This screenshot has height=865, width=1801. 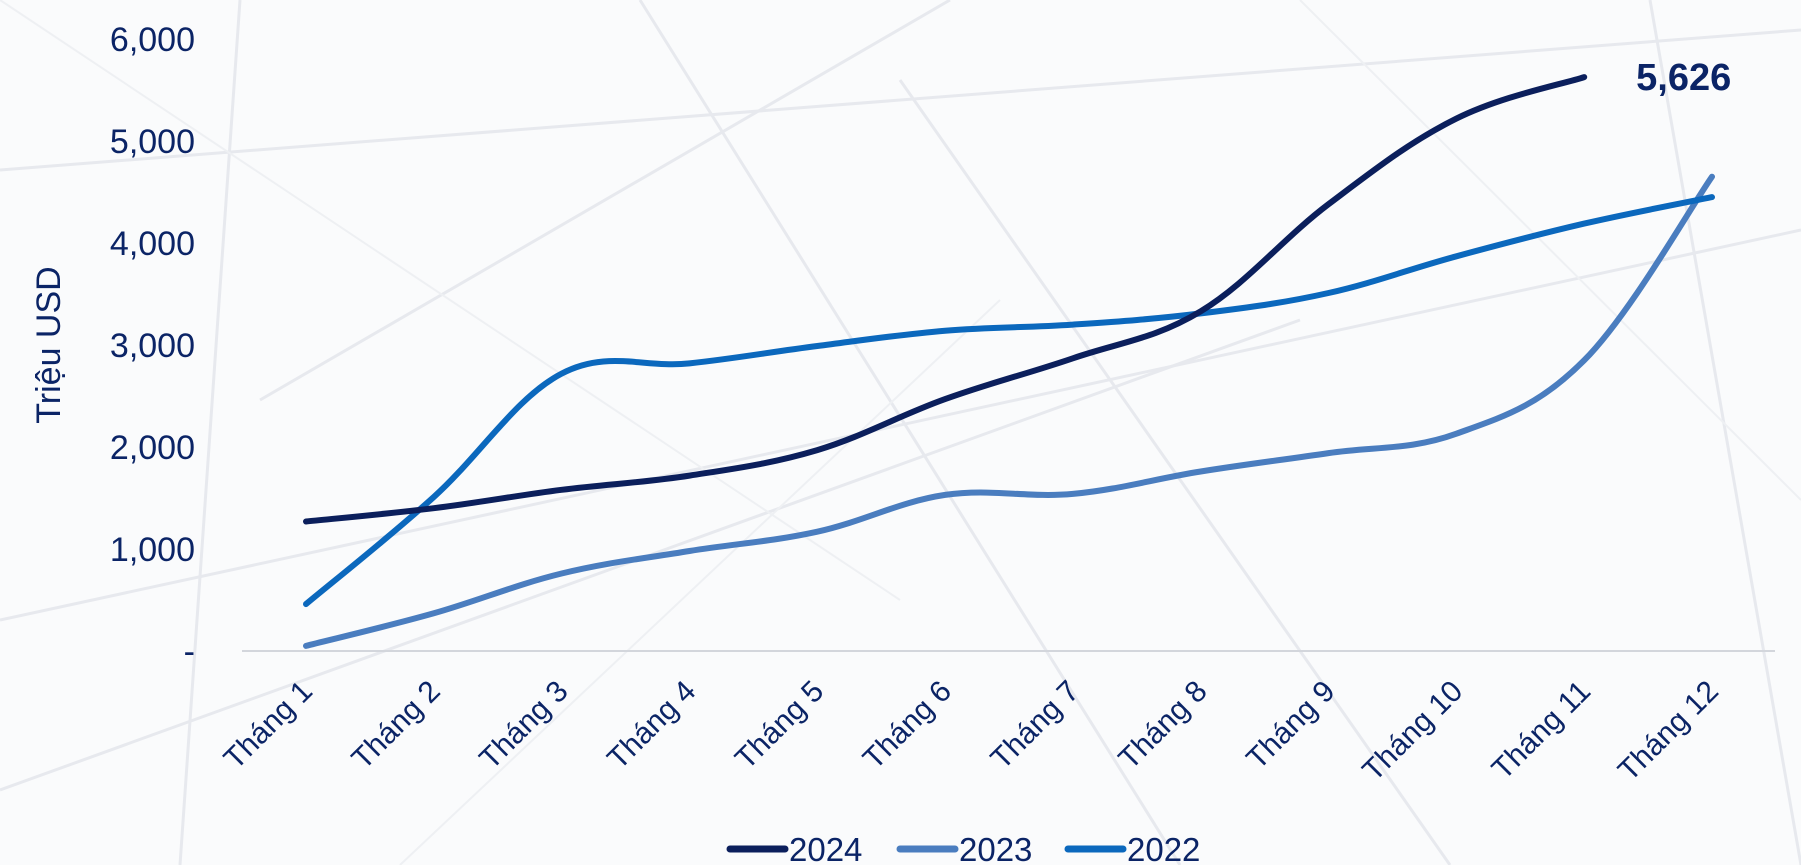 I want to click on y-tick-label: 6,000, so click(x=152, y=40).